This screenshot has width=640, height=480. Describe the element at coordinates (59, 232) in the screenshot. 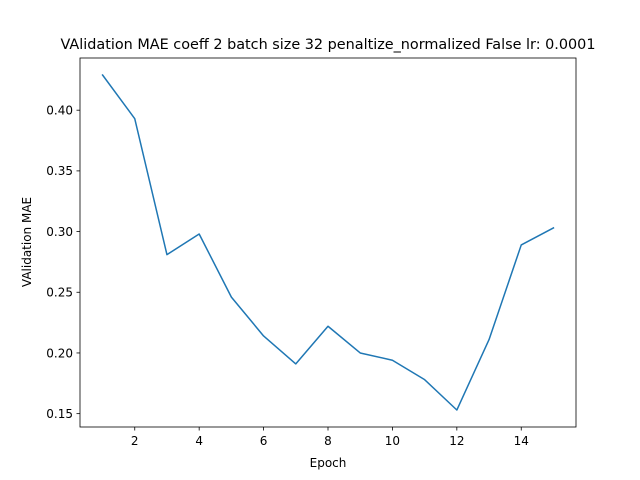

I see `y-tick-label: 0.30` at that location.